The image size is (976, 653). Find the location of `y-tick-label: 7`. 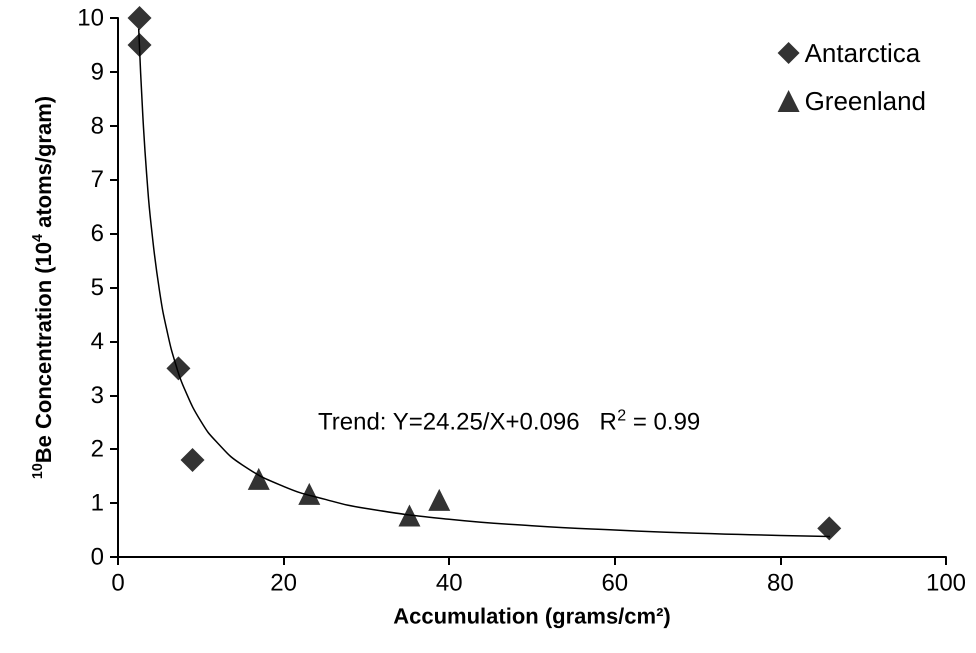

y-tick-label: 7 is located at coordinates (97, 180).